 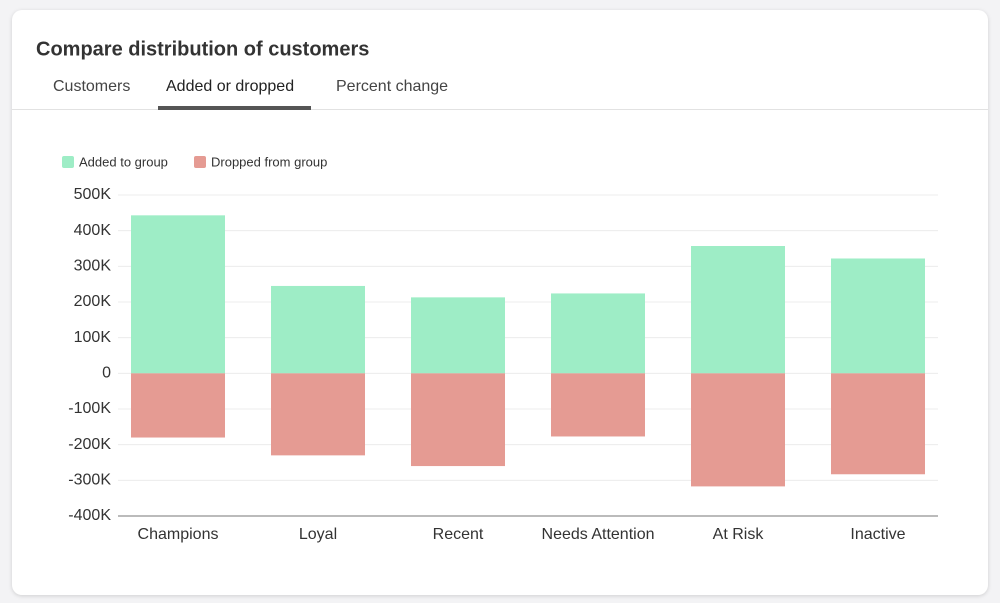 What do you see at coordinates (598, 534) in the screenshot?
I see `x-tick-label: Needs Attention` at bounding box center [598, 534].